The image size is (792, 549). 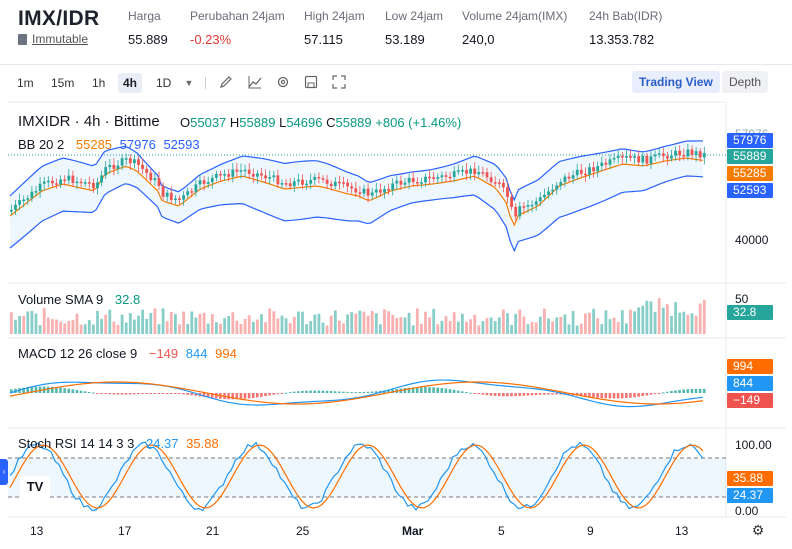 What do you see at coordinates (60, 39) in the screenshot?
I see `project-label: Immutable` at bounding box center [60, 39].